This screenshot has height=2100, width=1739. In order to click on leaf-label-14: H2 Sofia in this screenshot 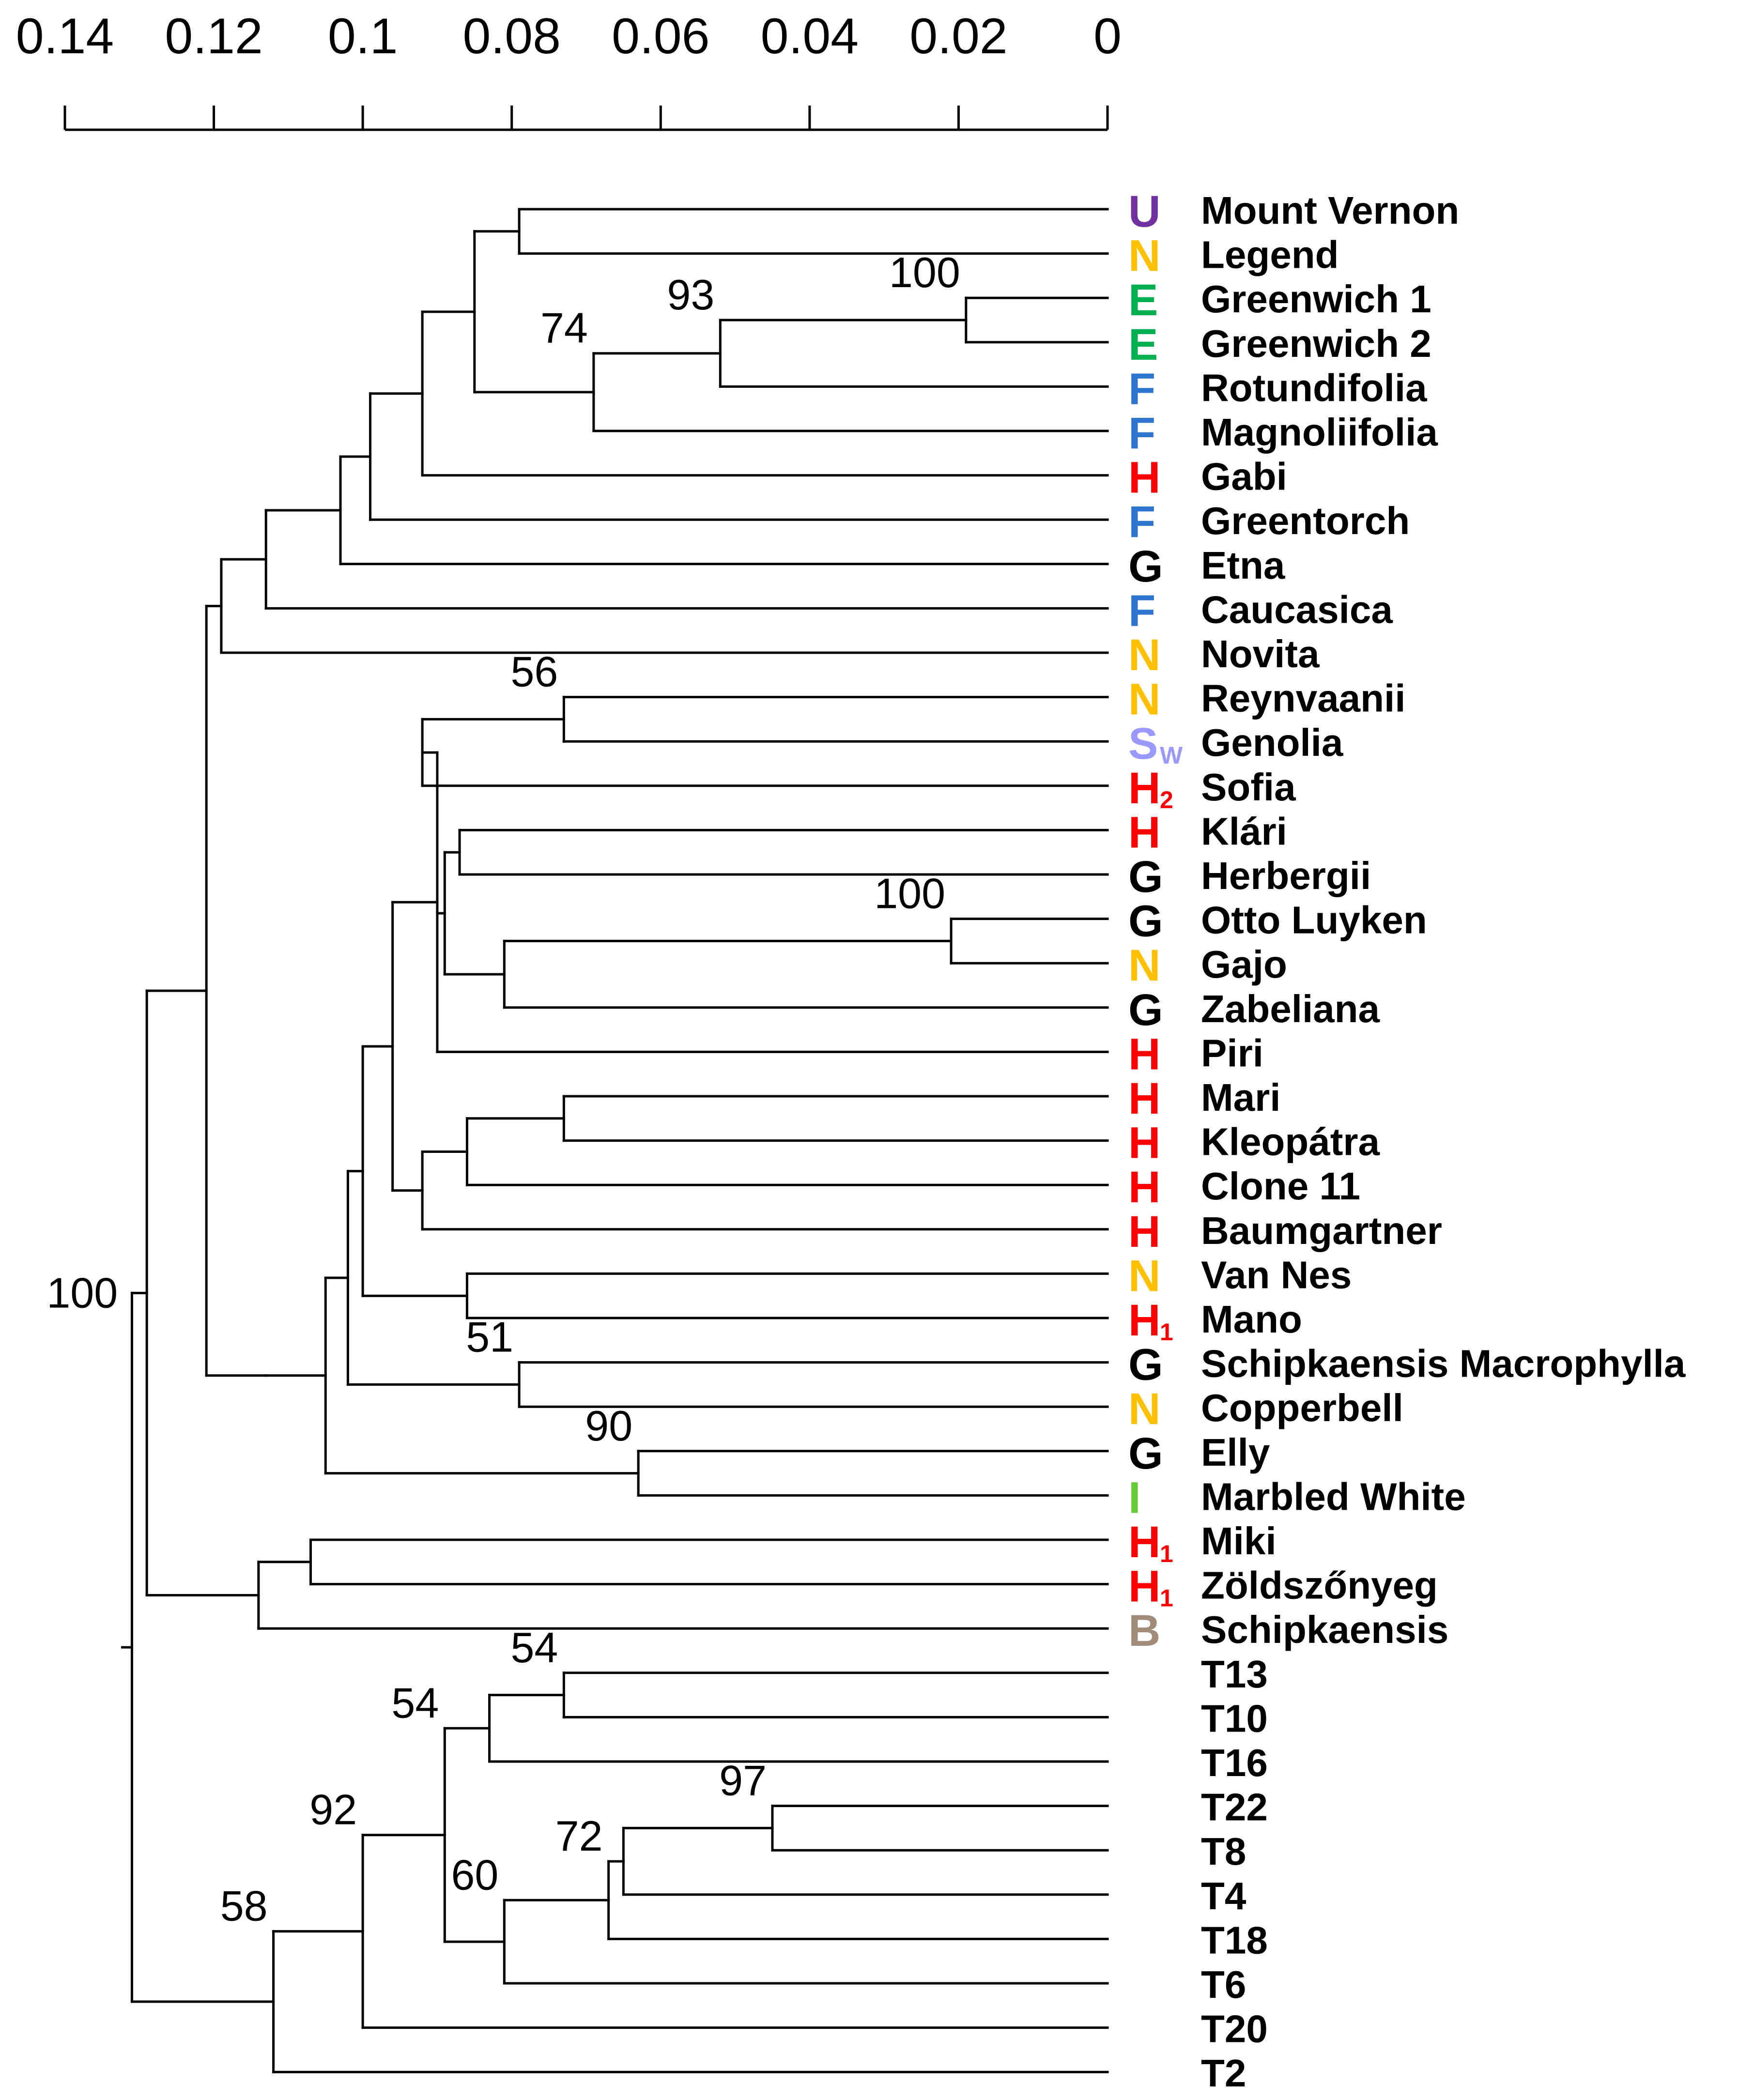, I will do `click(1212, 788)`.